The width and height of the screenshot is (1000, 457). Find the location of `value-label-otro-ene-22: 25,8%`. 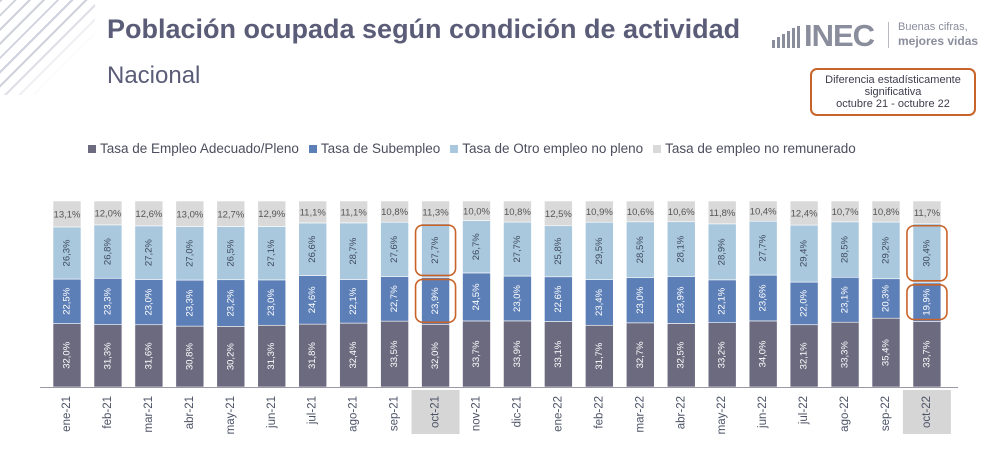

value-label-otro-ene-22: 25,8% is located at coordinates (558, 250).